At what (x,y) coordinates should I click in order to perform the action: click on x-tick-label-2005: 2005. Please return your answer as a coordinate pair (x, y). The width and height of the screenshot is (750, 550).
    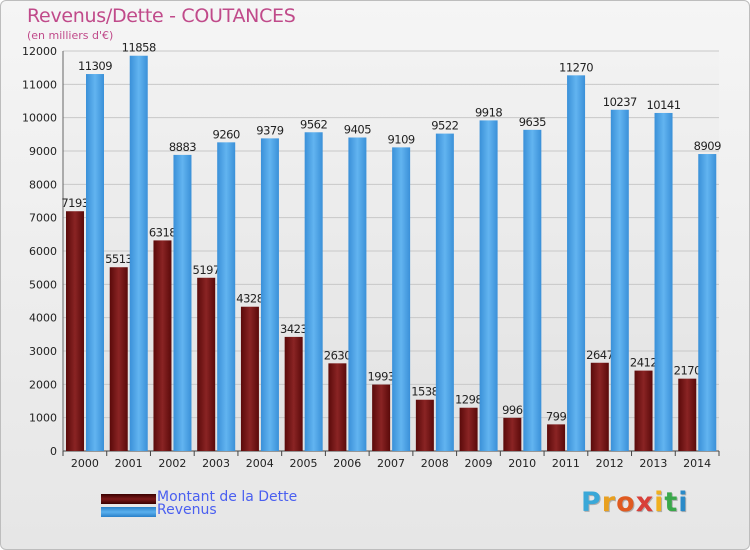
    Looking at the image, I should click on (304, 463).